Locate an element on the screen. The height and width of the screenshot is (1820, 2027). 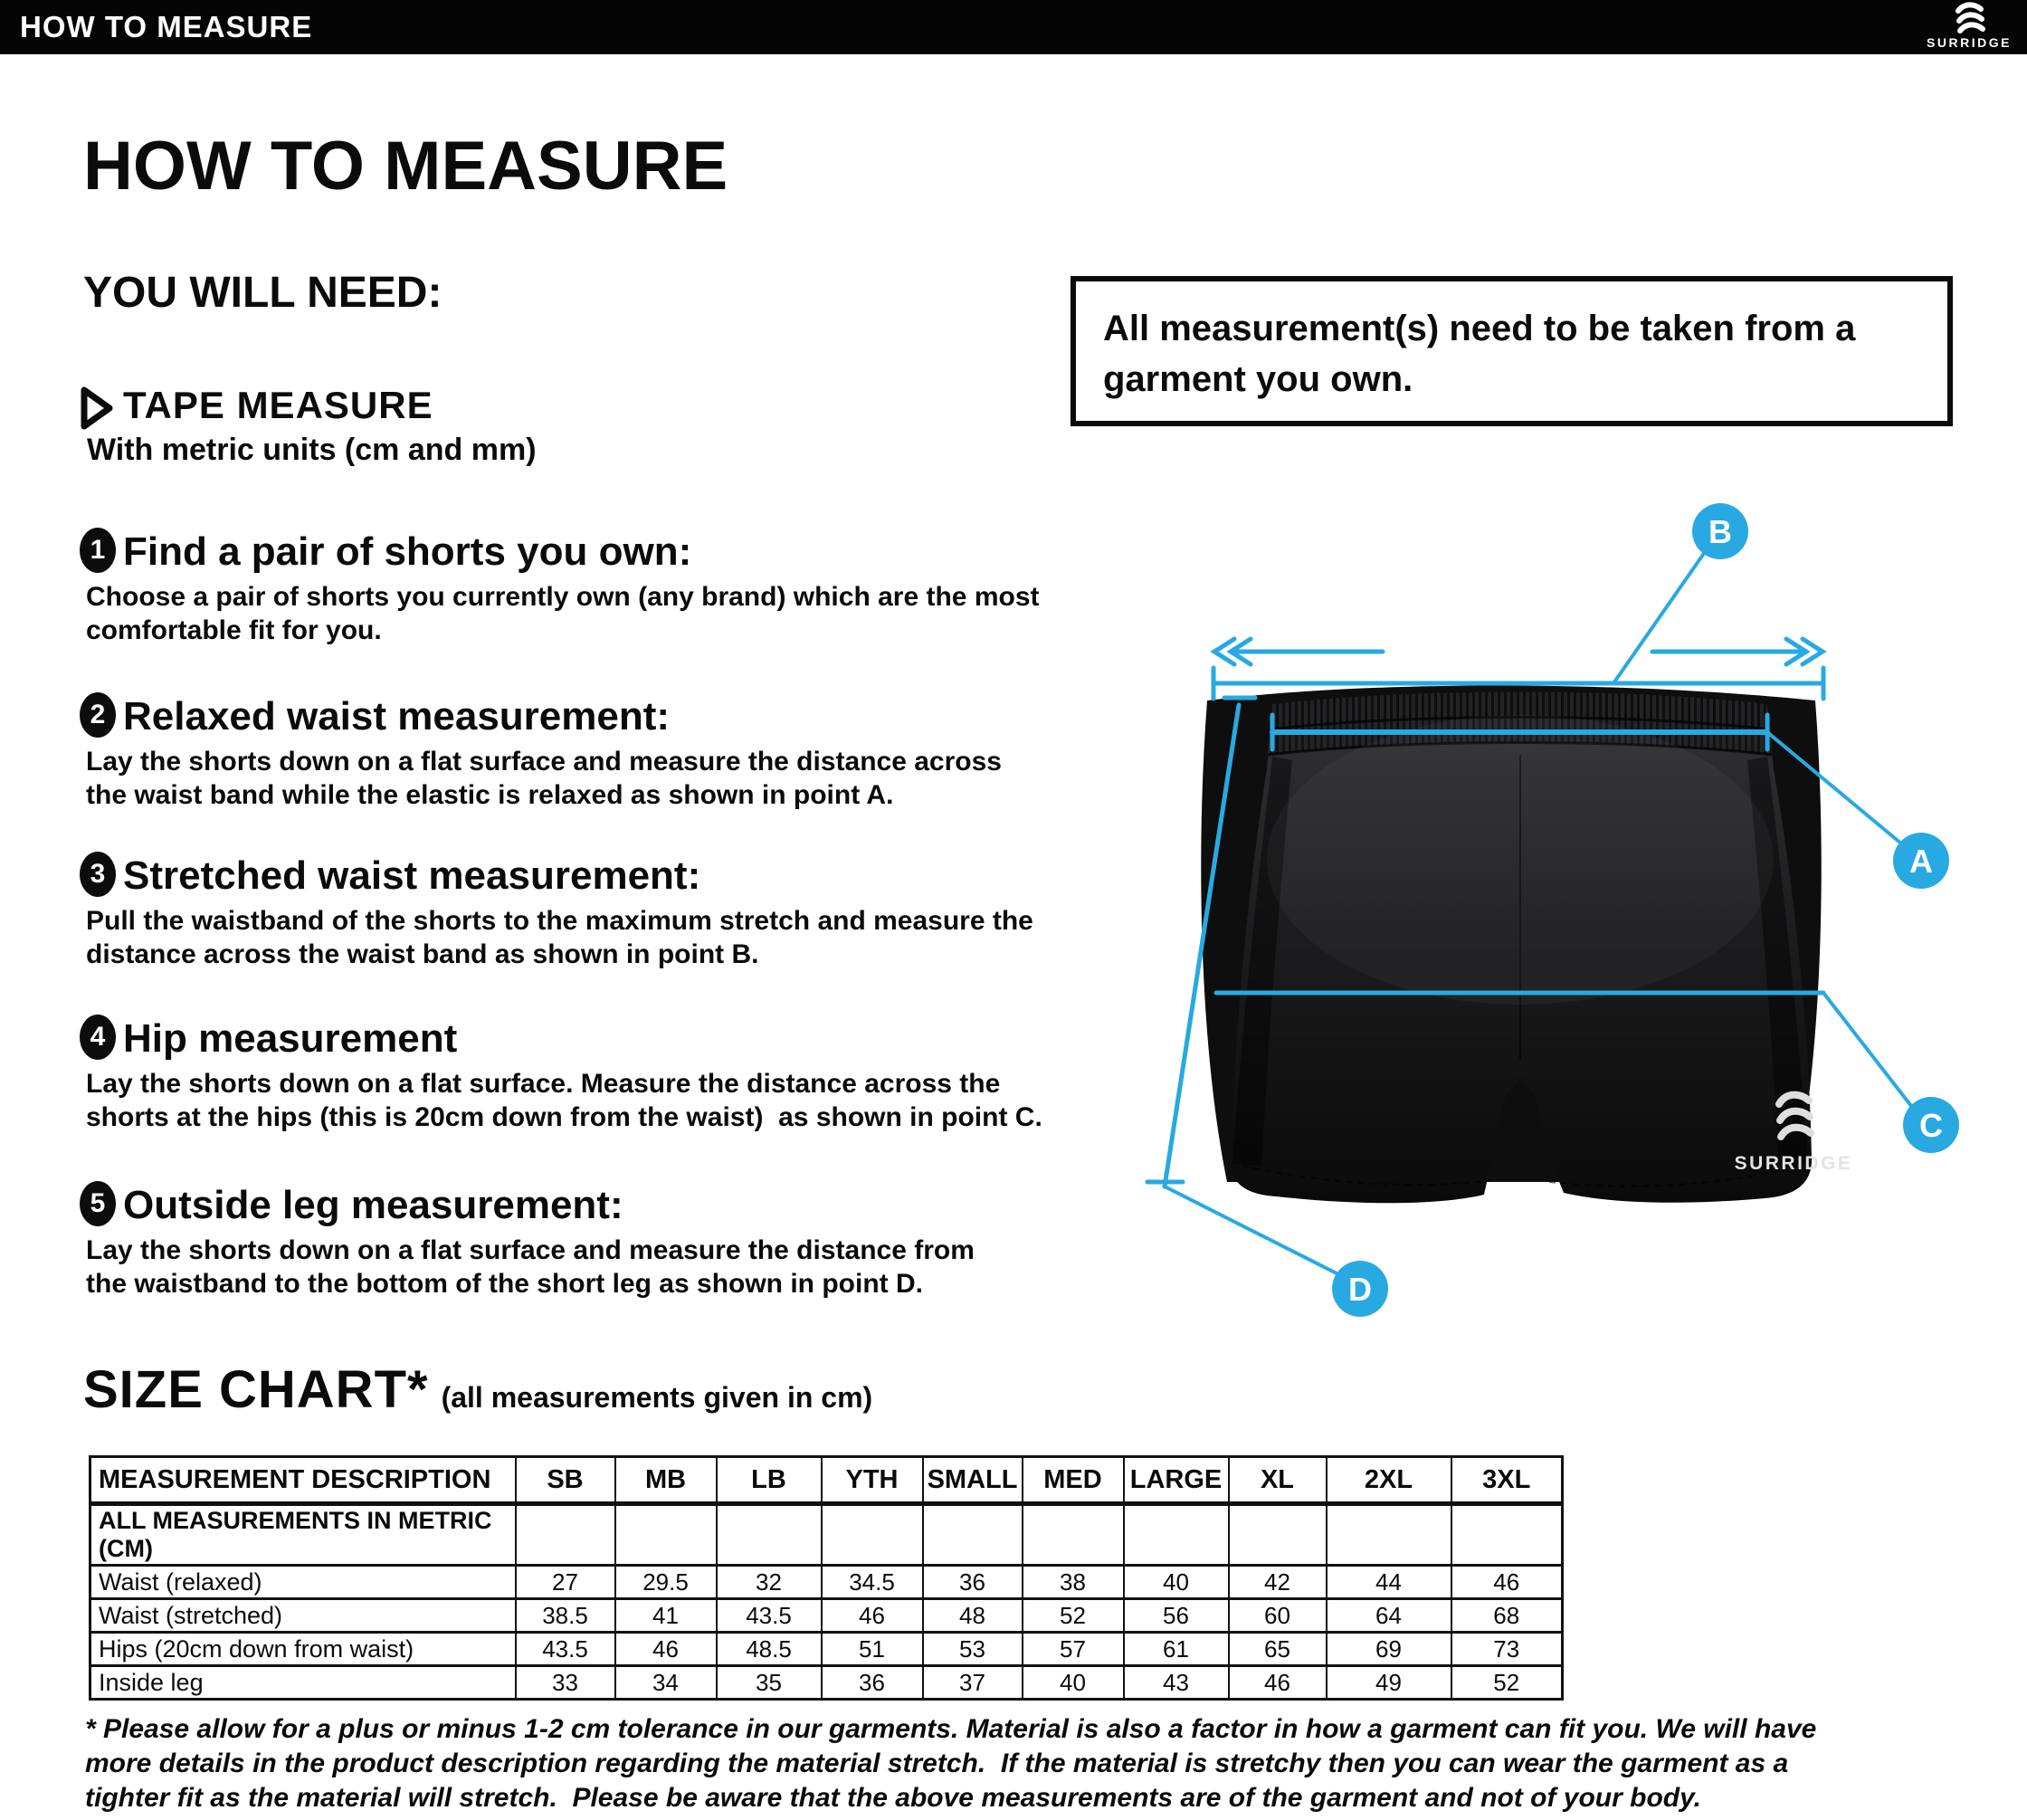
shorts-surridge-logo: SURRIDGE is located at coordinates (1794, 1132).